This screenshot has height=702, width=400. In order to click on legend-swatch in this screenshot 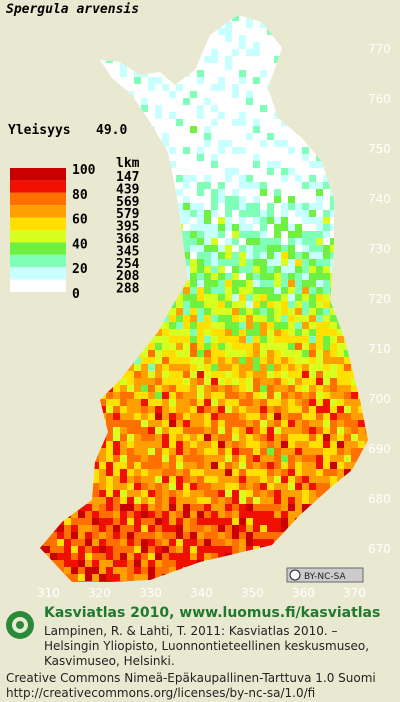, I will do `click(38, 236)`.